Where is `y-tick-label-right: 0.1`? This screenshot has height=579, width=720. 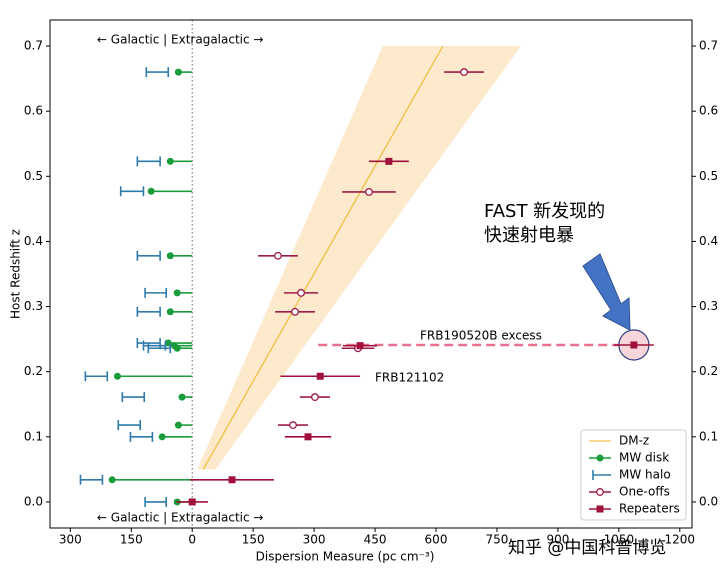 y-tick-label-right: 0.1 is located at coordinates (708, 436).